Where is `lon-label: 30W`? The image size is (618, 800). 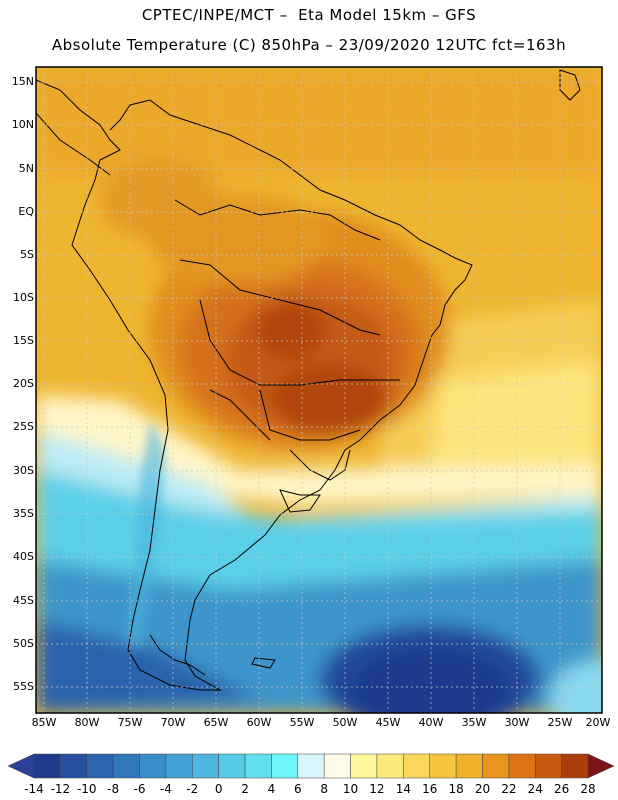
lon-label: 30W is located at coordinates (517, 722).